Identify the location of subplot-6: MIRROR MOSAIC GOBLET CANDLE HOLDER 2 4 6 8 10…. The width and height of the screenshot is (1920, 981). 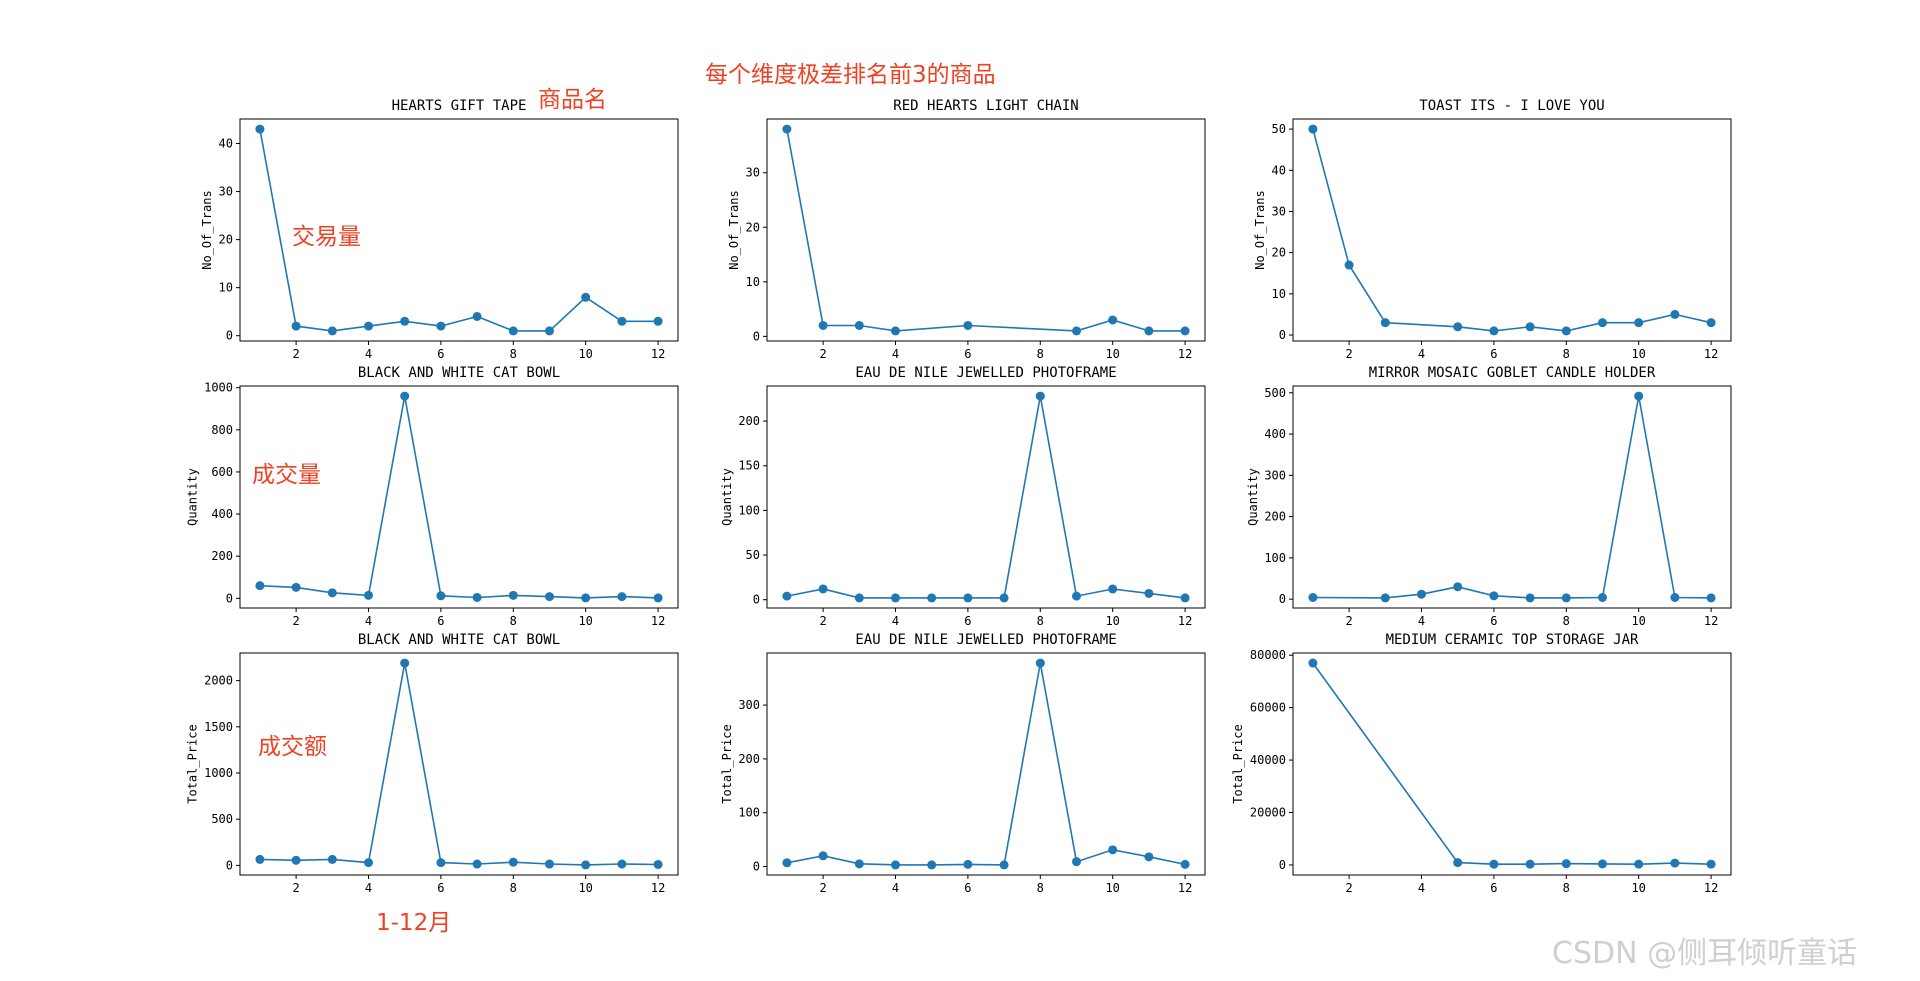
(1489, 496).